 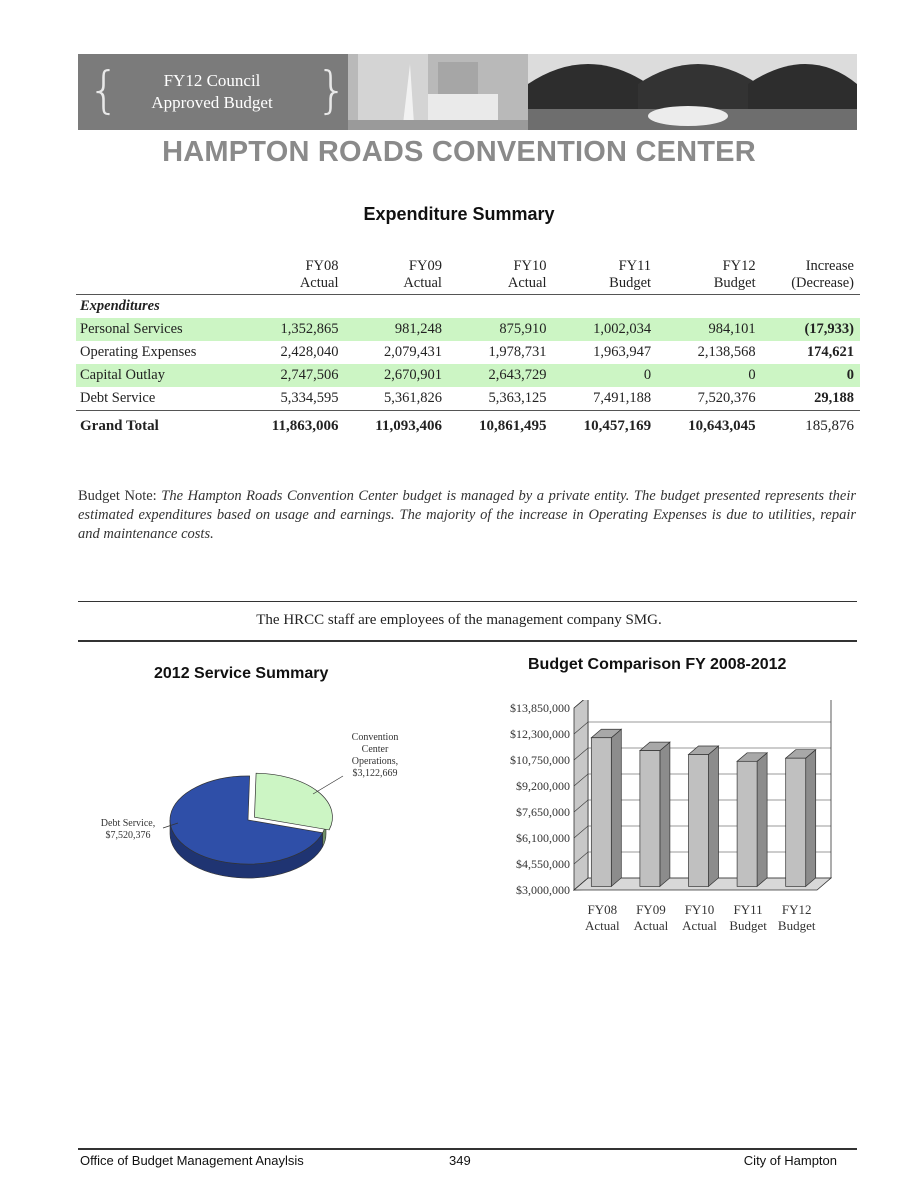 I want to click on chart-side-wall, so click(x=581, y=795).